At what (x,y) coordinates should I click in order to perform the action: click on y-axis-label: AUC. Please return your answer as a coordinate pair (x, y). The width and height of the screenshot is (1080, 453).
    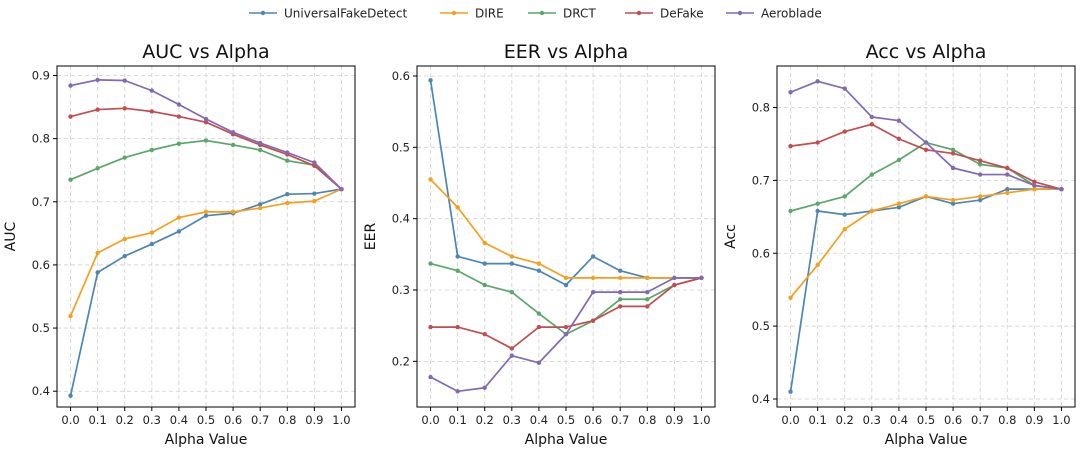
    Looking at the image, I should click on (11, 236).